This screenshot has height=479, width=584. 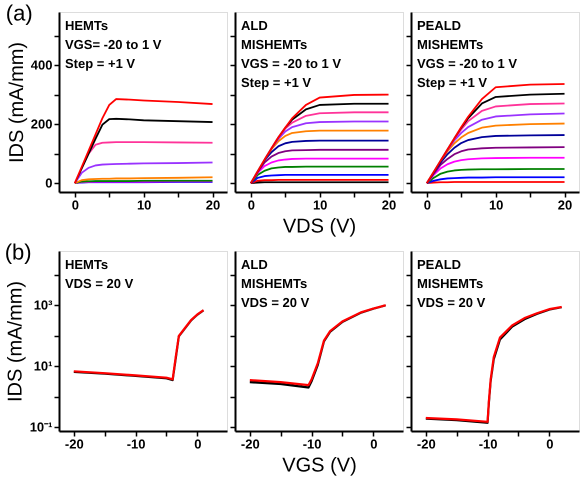 What do you see at coordinates (43, 366) in the screenshot?
I see `y-tick-label: 10¹` at bounding box center [43, 366].